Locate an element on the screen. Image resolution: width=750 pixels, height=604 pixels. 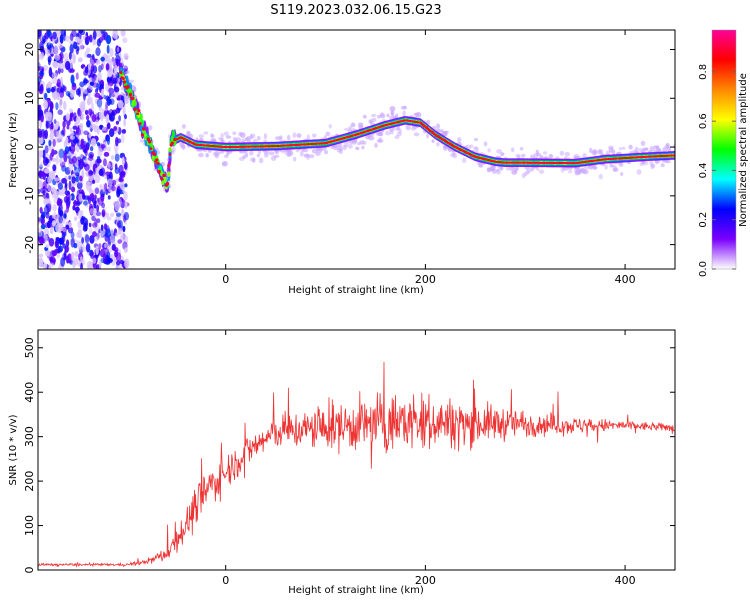
spectrogram-ytick-label: -10 is located at coordinates (29, 196).